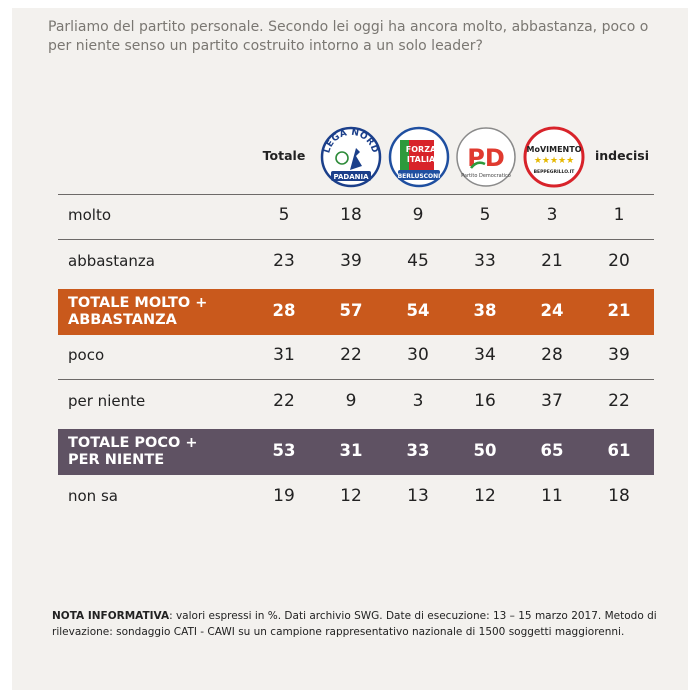 This screenshot has height=700, width=700. What do you see at coordinates (552, 450) in the screenshot?
I see `table-cell: 65` at bounding box center [552, 450].